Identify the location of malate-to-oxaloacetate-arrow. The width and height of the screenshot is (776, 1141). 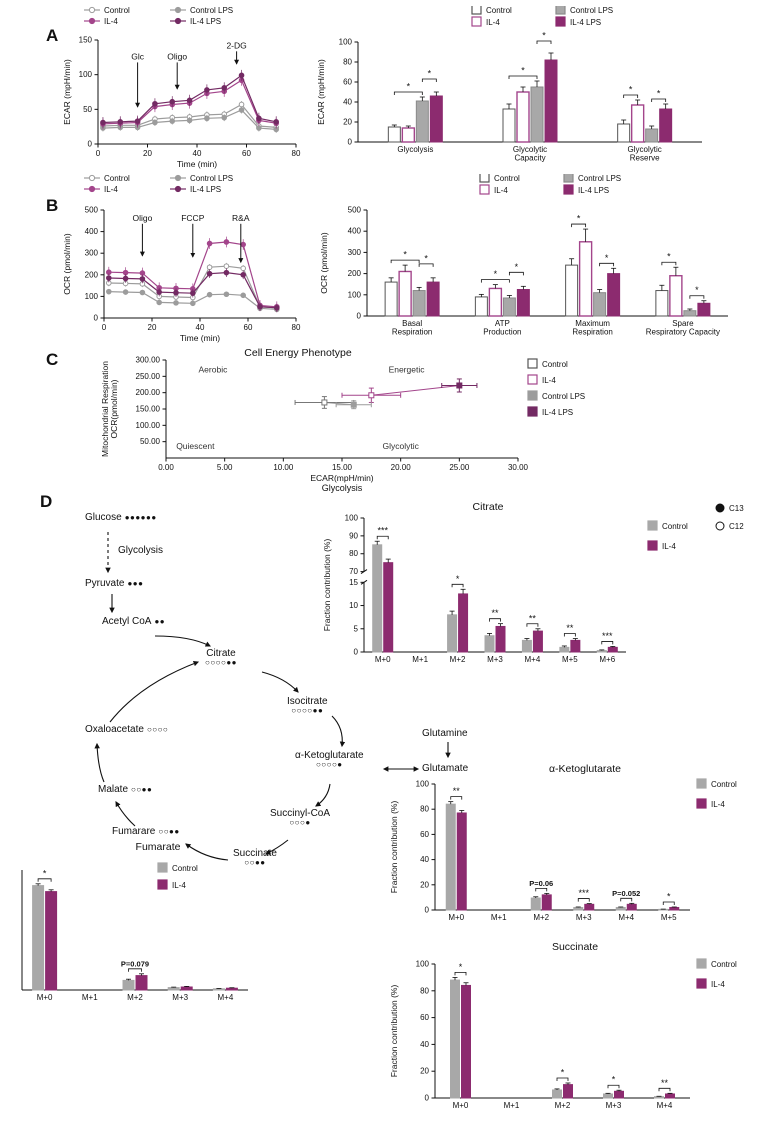
(99, 762).